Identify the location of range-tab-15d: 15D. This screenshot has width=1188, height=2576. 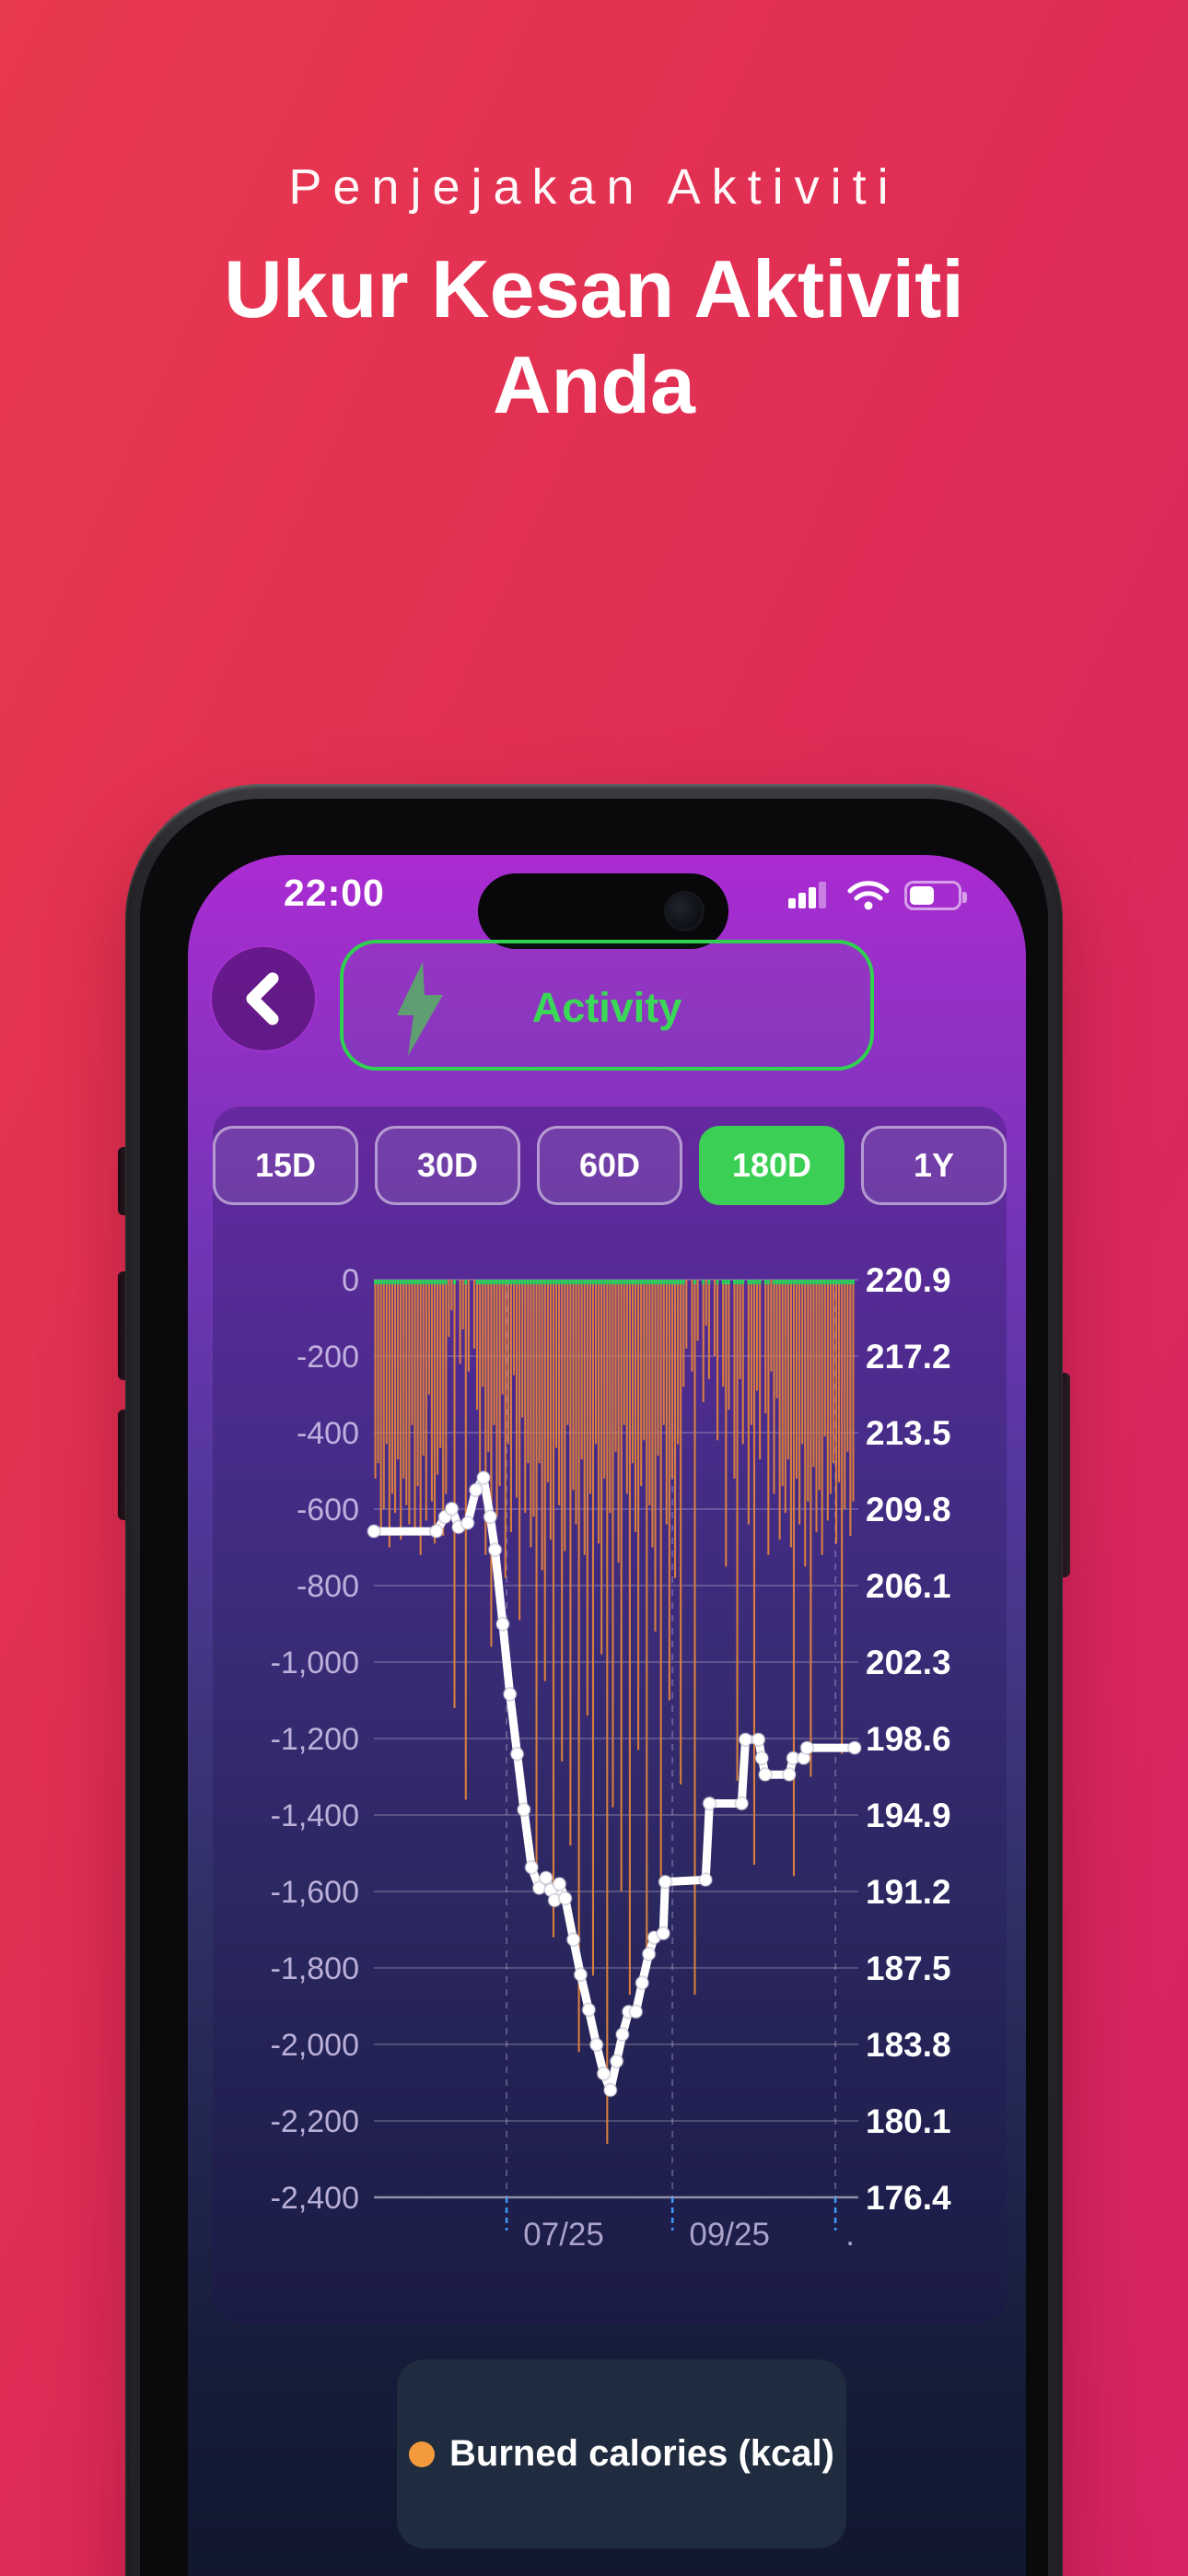
(285, 1165).